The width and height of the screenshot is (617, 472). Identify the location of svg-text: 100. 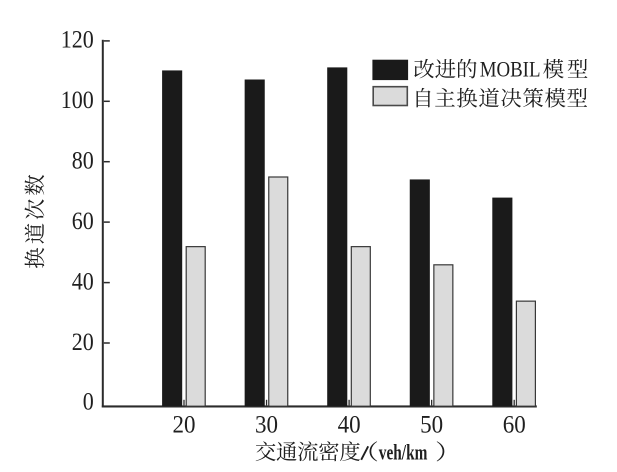
(77, 99).